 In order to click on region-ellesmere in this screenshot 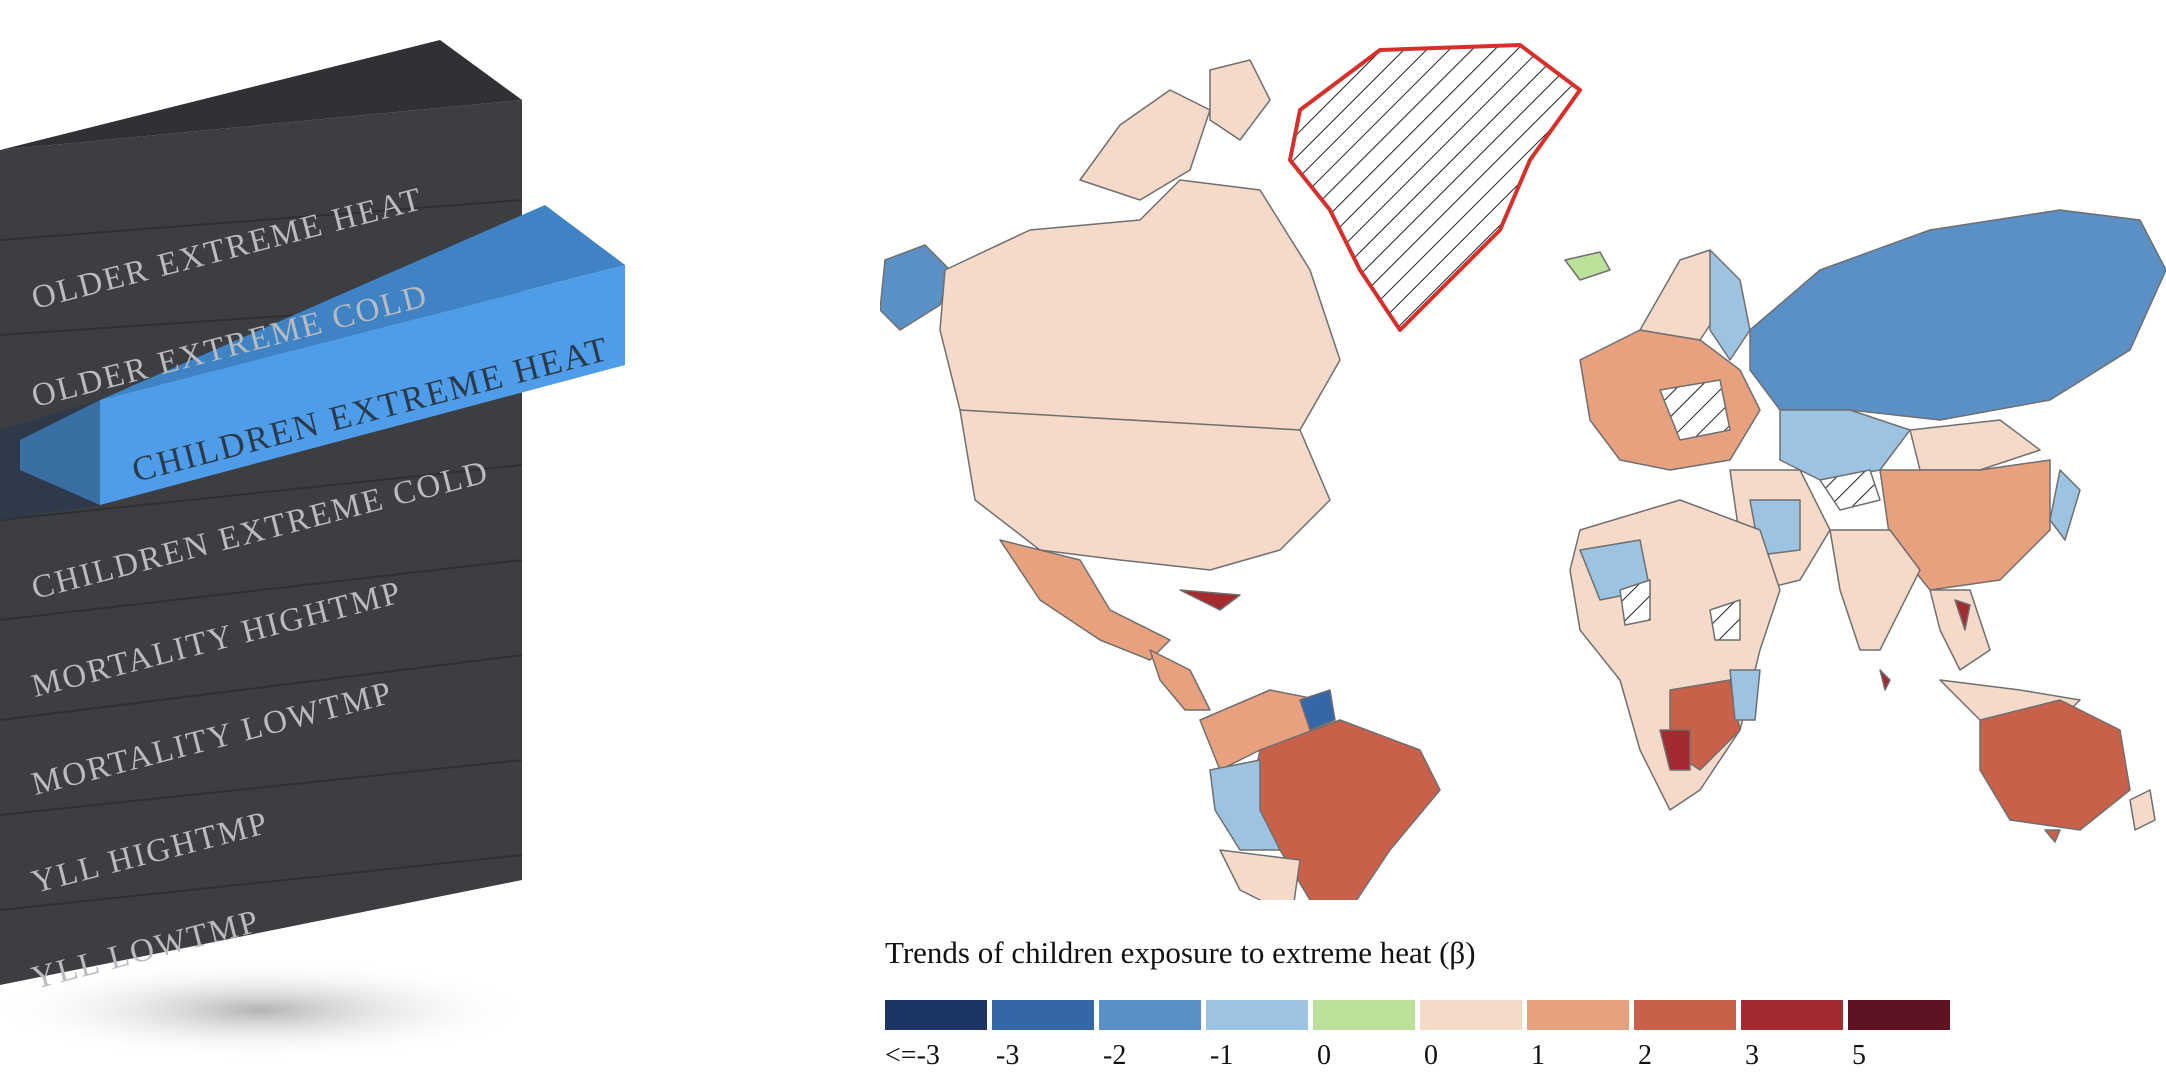, I will do `click(1240, 100)`.